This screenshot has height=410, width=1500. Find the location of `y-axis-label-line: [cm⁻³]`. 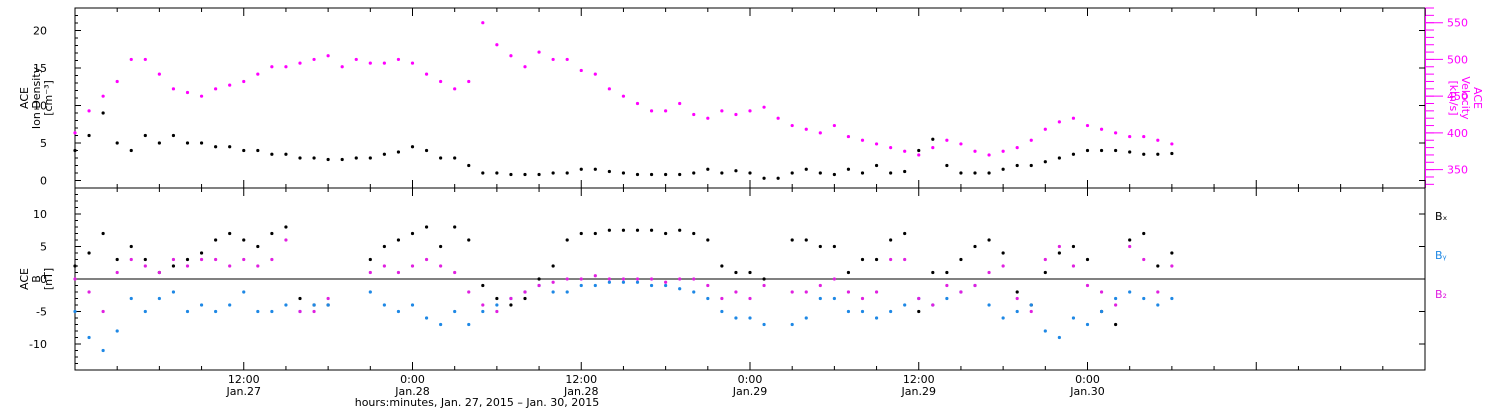

y-axis-label-line: [cm⁻³] is located at coordinates (48, 98).